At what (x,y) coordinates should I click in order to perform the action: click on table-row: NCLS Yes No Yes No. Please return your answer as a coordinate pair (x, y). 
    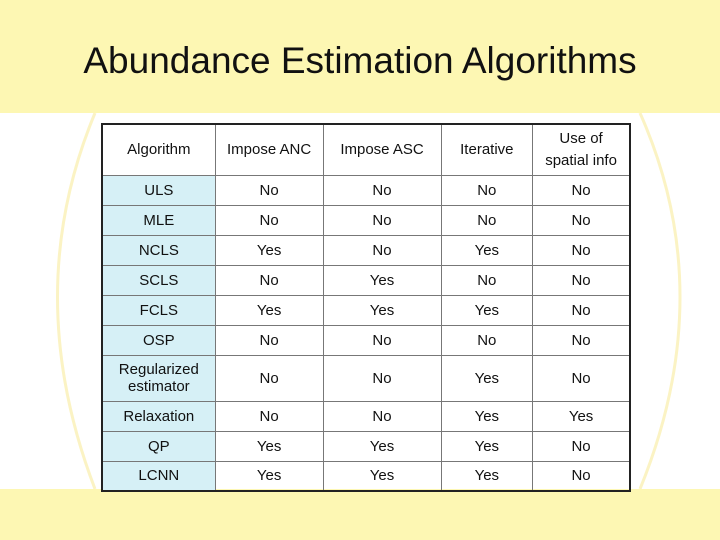
    Looking at the image, I should click on (366, 250).